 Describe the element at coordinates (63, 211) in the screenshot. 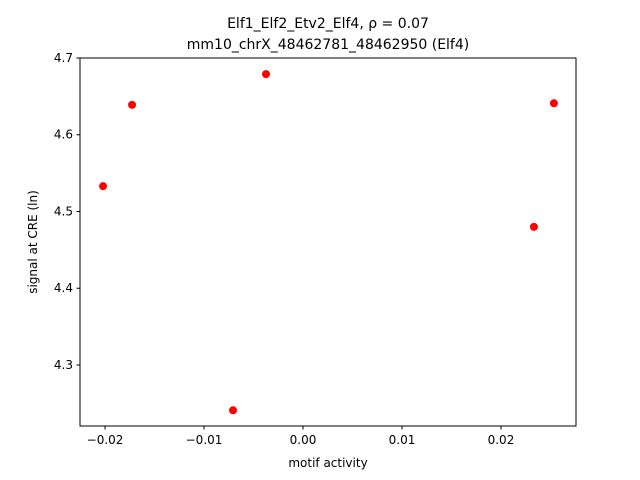

I see `y-tick-label: 4.5` at that location.